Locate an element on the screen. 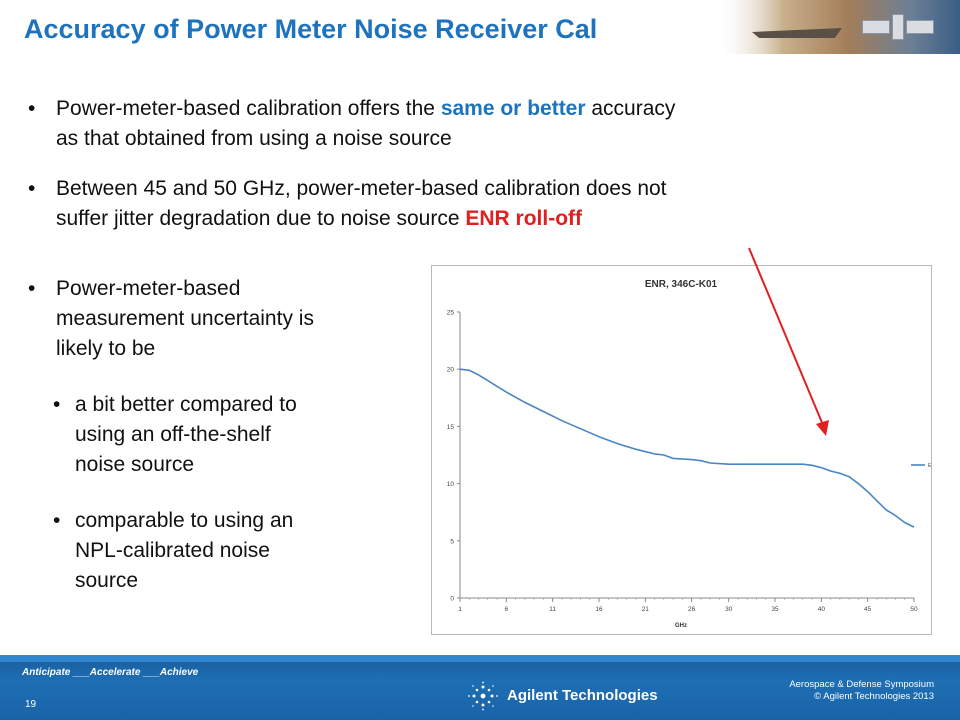 This screenshot has width=960, height=720. event-name: Aerospace & Defense Symposium is located at coordinates (861, 684).